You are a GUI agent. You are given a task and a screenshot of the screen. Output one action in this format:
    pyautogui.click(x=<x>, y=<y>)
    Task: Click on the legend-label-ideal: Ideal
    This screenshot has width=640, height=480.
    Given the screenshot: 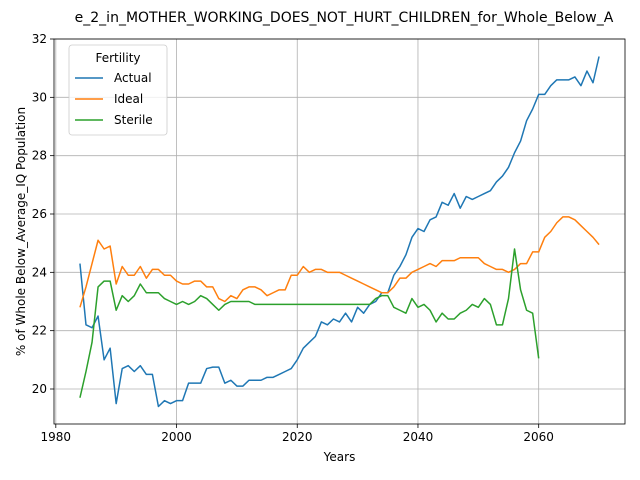 What is the action you would take?
    pyautogui.click(x=128, y=99)
    